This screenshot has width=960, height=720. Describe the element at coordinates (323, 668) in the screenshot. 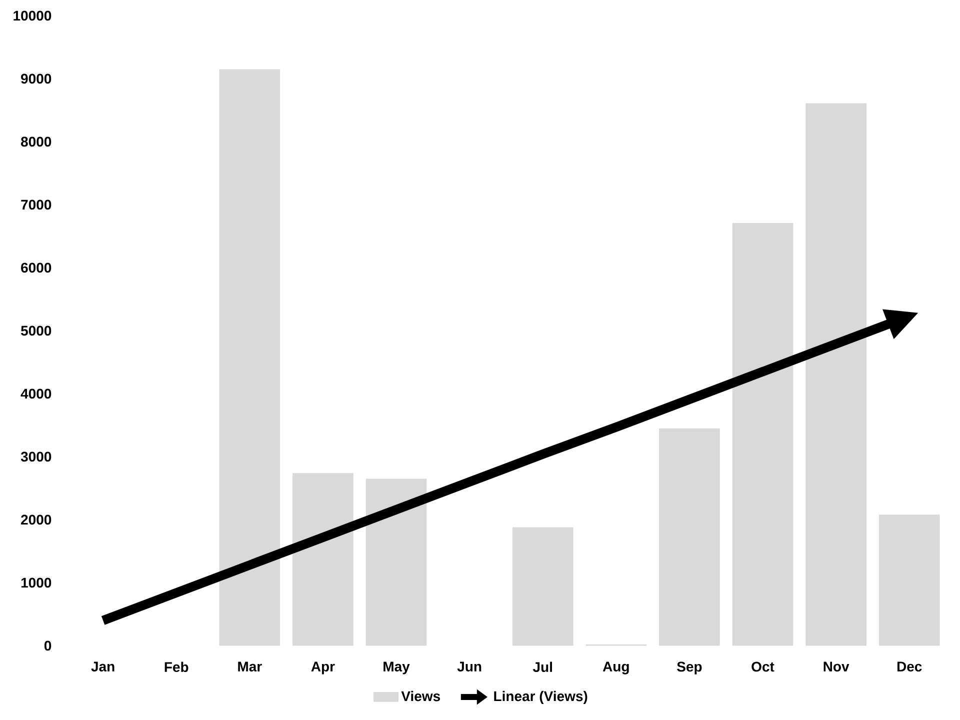

I see `x-tick-label: Apr` at that location.